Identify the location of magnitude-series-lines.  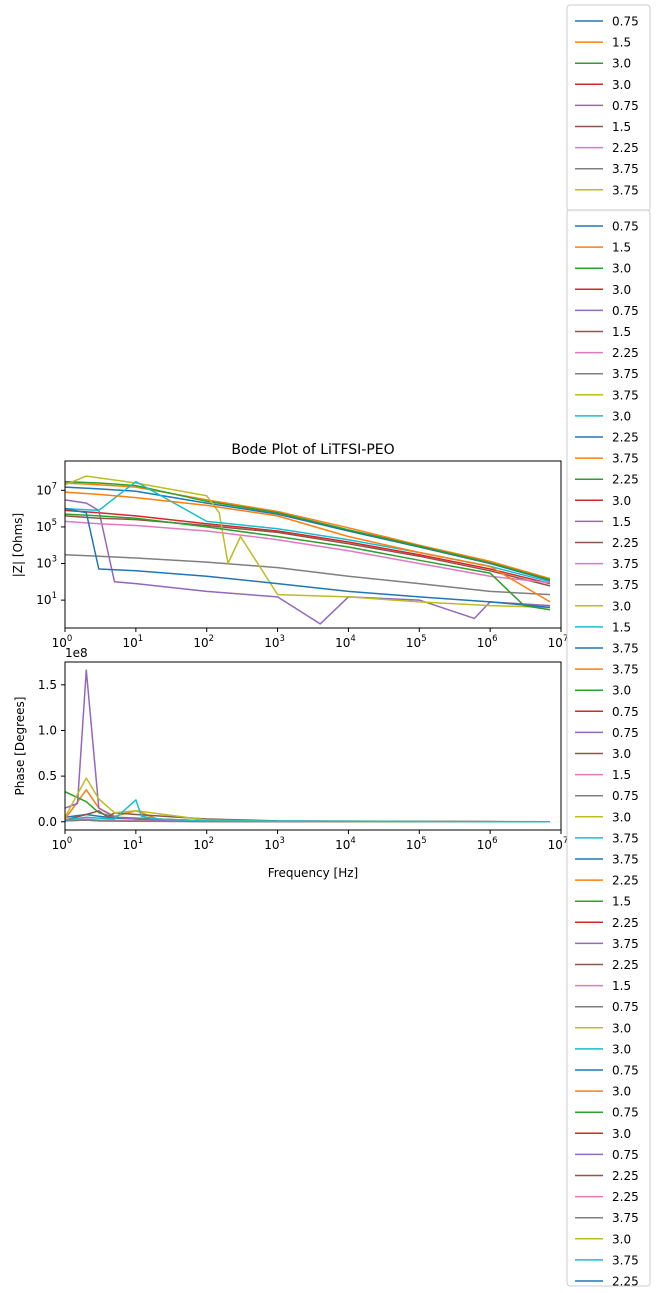
(307, 550).